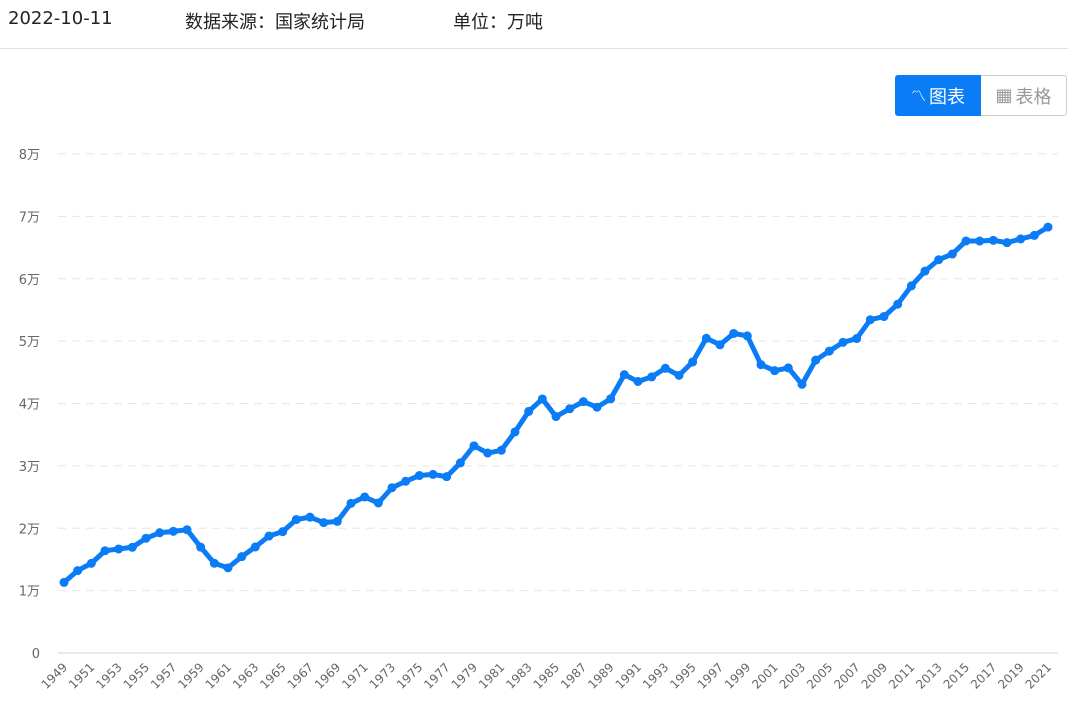 The image size is (1080, 711). What do you see at coordinates (464, 675) in the screenshot?
I see `x-tick-label: 1979` at bounding box center [464, 675].